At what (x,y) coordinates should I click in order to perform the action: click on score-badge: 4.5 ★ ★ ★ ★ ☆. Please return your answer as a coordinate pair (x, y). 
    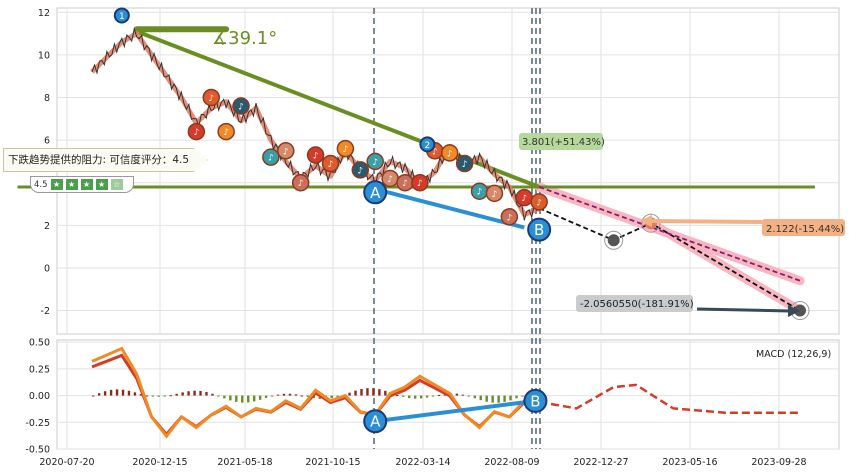
    Looking at the image, I should click on (82, 184).